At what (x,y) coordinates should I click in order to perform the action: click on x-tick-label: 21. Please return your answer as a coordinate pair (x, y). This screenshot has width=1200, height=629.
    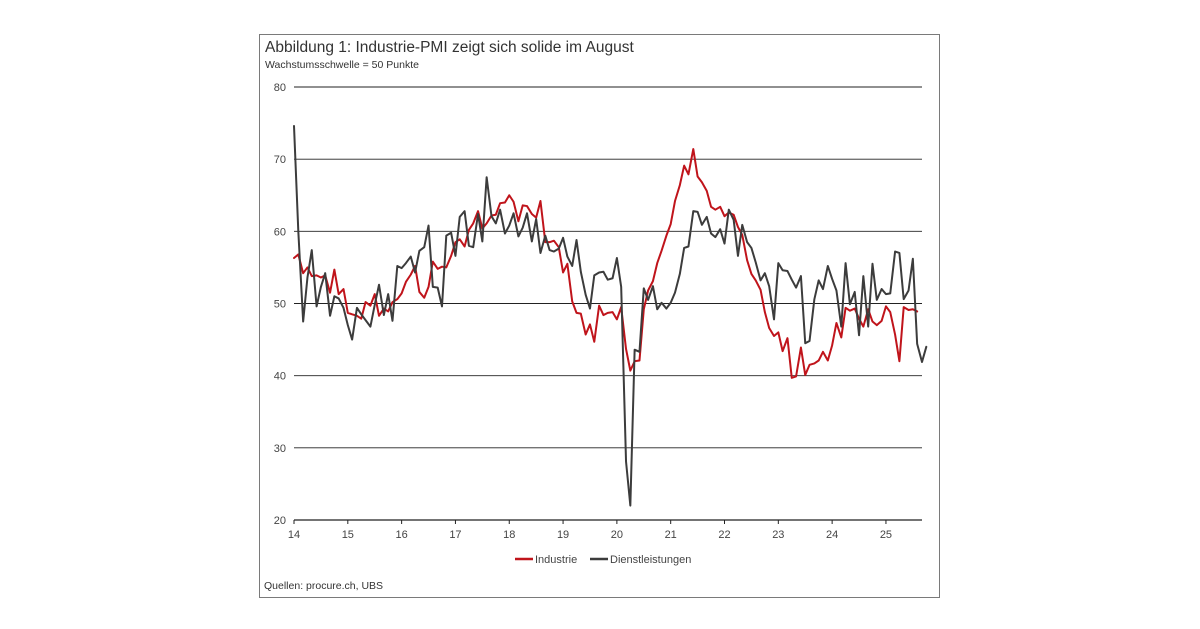
    Looking at the image, I should click on (671, 535).